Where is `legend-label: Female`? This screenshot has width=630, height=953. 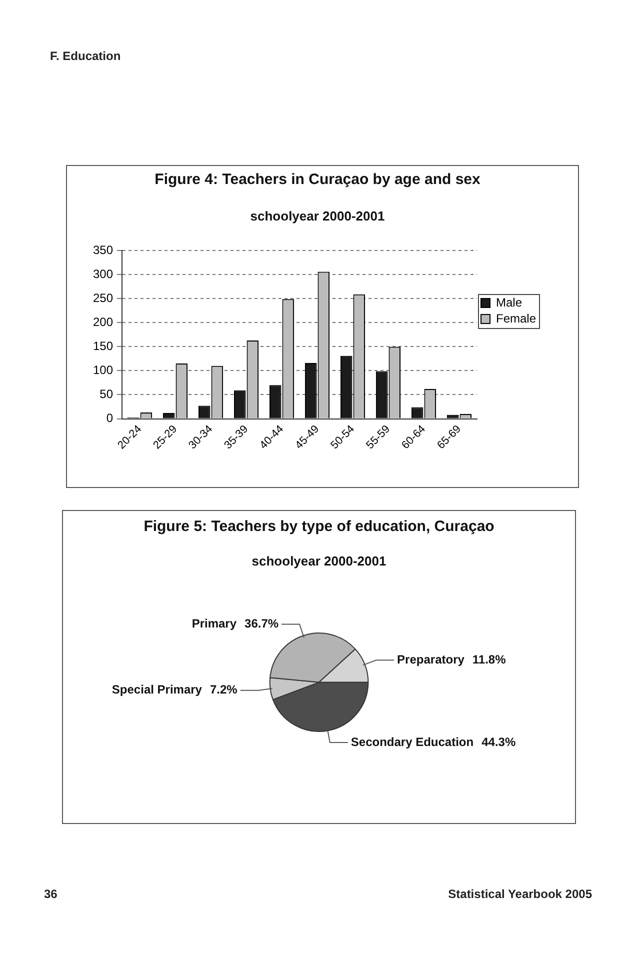 legend-label: Female is located at coordinates (516, 318).